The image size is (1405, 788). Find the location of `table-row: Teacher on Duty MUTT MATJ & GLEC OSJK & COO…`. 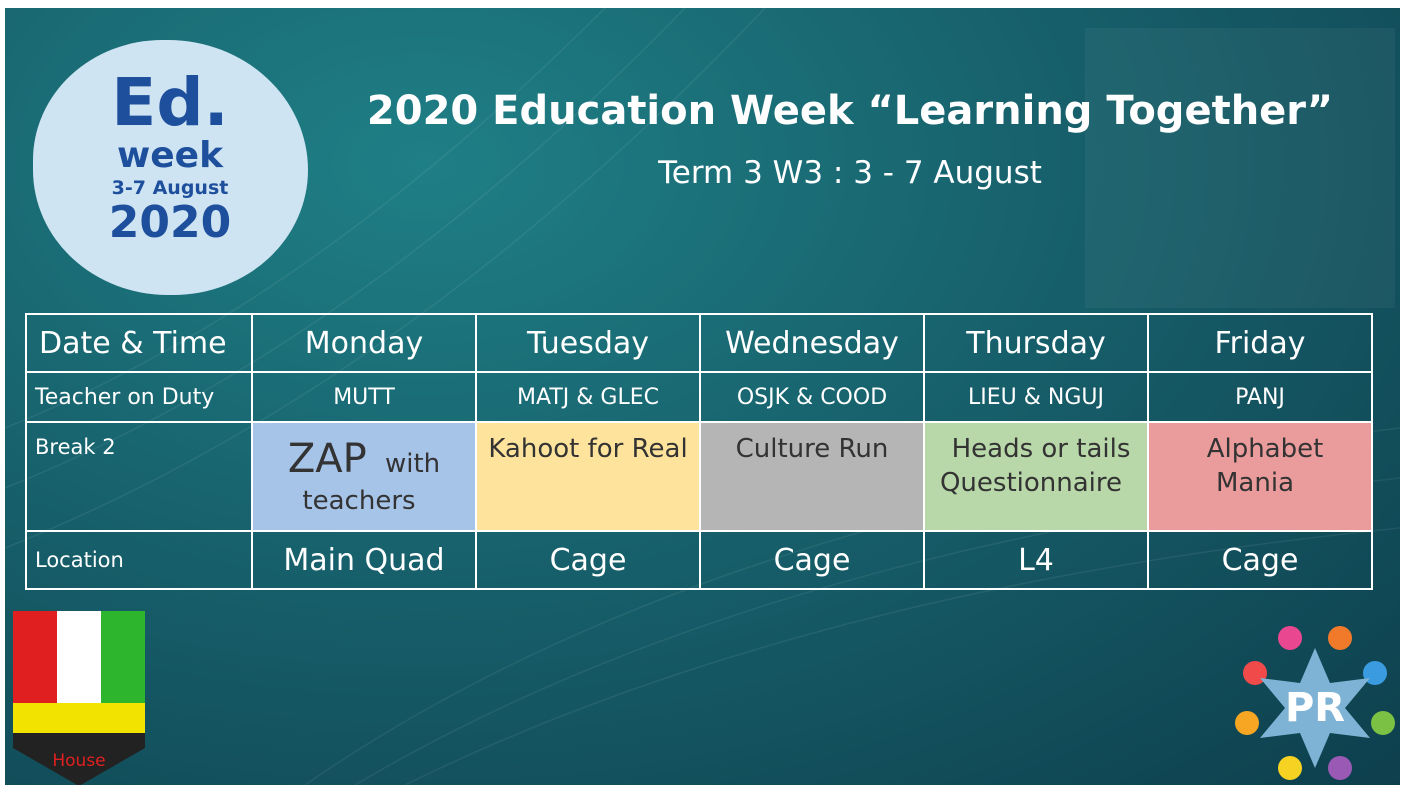

table-row: Teacher on Duty MUTT MATJ & GLEC OSJK & COO… is located at coordinates (699, 397).